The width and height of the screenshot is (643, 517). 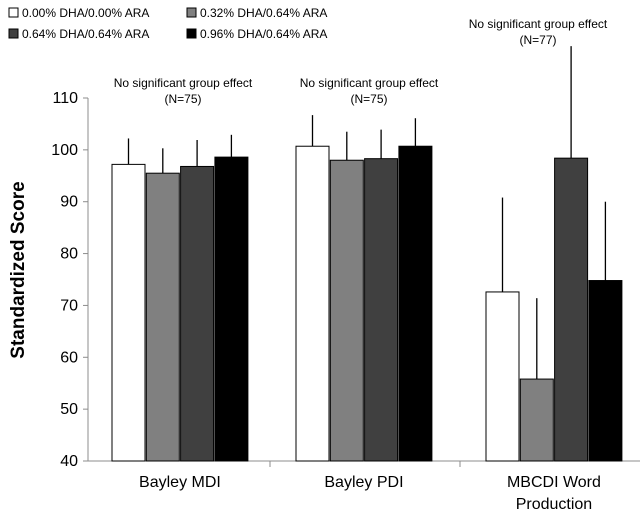 What do you see at coordinates (69, 202) in the screenshot?
I see `y-tick-label: 90` at bounding box center [69, 202].